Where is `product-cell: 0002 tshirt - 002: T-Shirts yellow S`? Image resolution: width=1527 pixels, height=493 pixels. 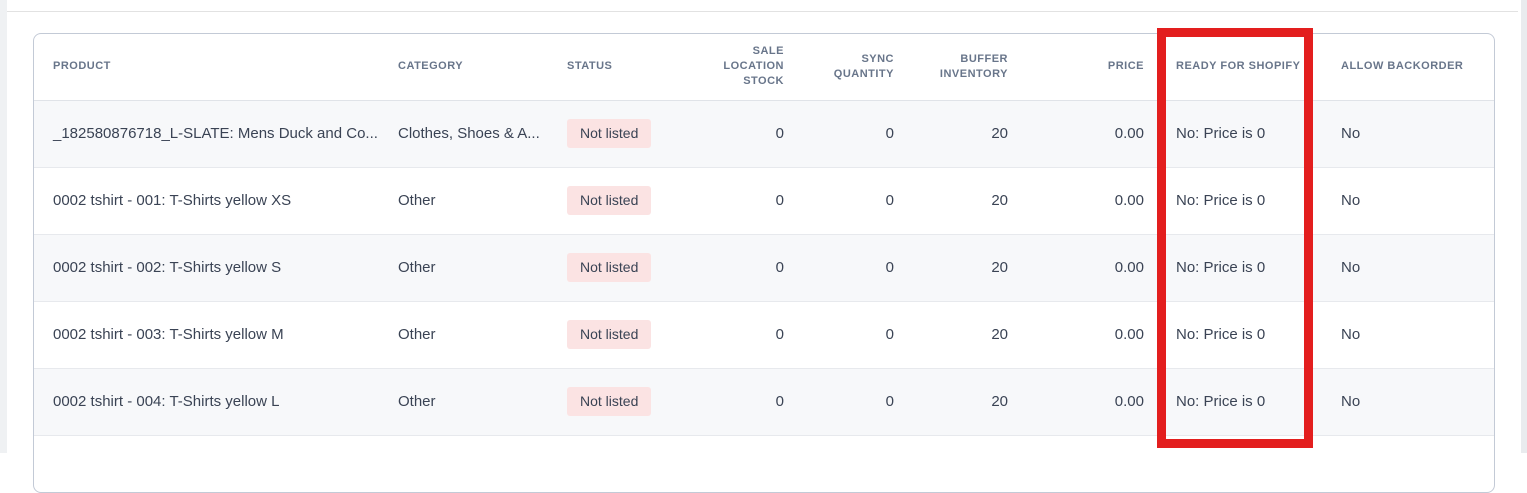
product-cell: 0002 tshirt - 002: T-Shirts yellow S is located at coordinates (210, 268).